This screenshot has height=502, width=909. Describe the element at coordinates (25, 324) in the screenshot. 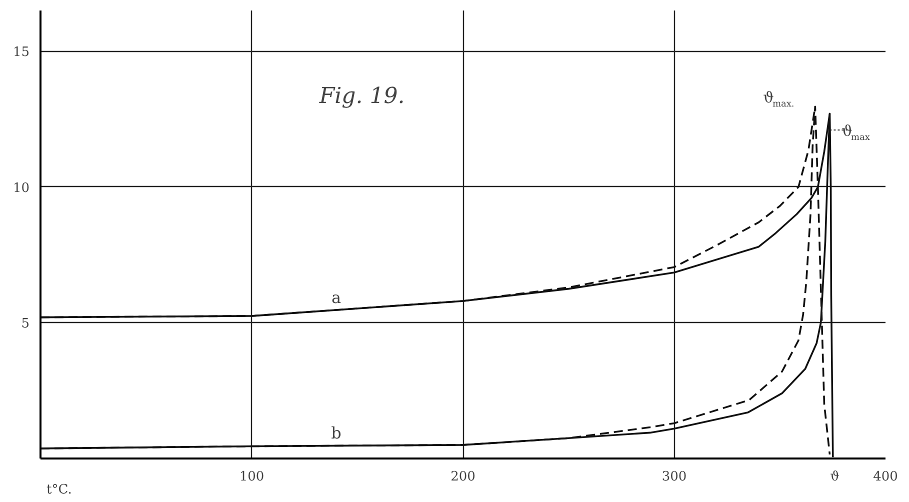

I see `y-tick-label: 5` at that location.